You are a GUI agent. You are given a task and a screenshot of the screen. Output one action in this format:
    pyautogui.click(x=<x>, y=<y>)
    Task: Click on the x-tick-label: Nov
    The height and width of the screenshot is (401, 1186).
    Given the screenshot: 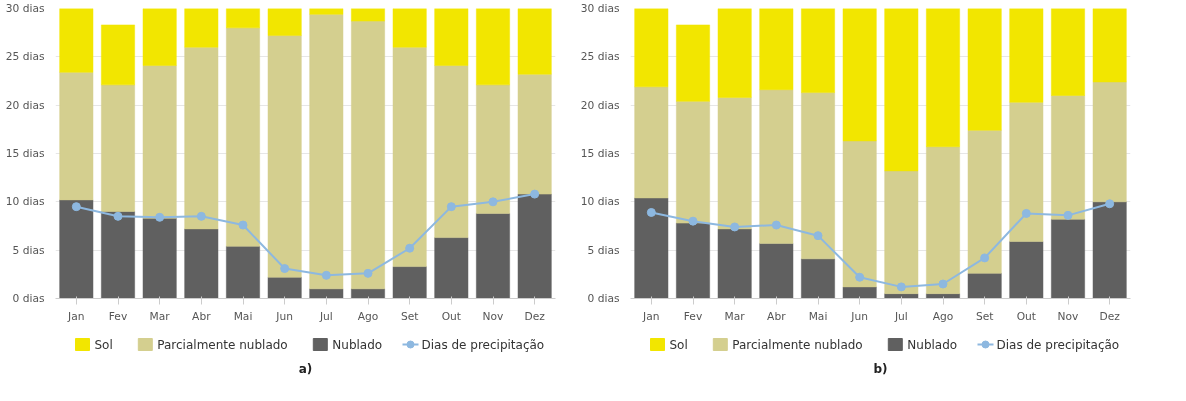 What is the action you would take?
    pyautogui.click(x=1068, y=316)
    